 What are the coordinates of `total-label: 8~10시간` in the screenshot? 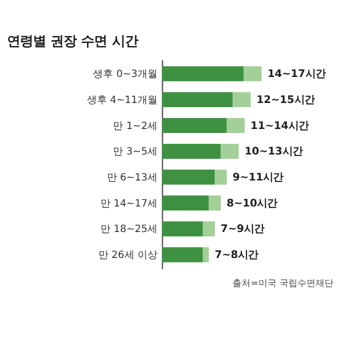 It's located at (252, 203).